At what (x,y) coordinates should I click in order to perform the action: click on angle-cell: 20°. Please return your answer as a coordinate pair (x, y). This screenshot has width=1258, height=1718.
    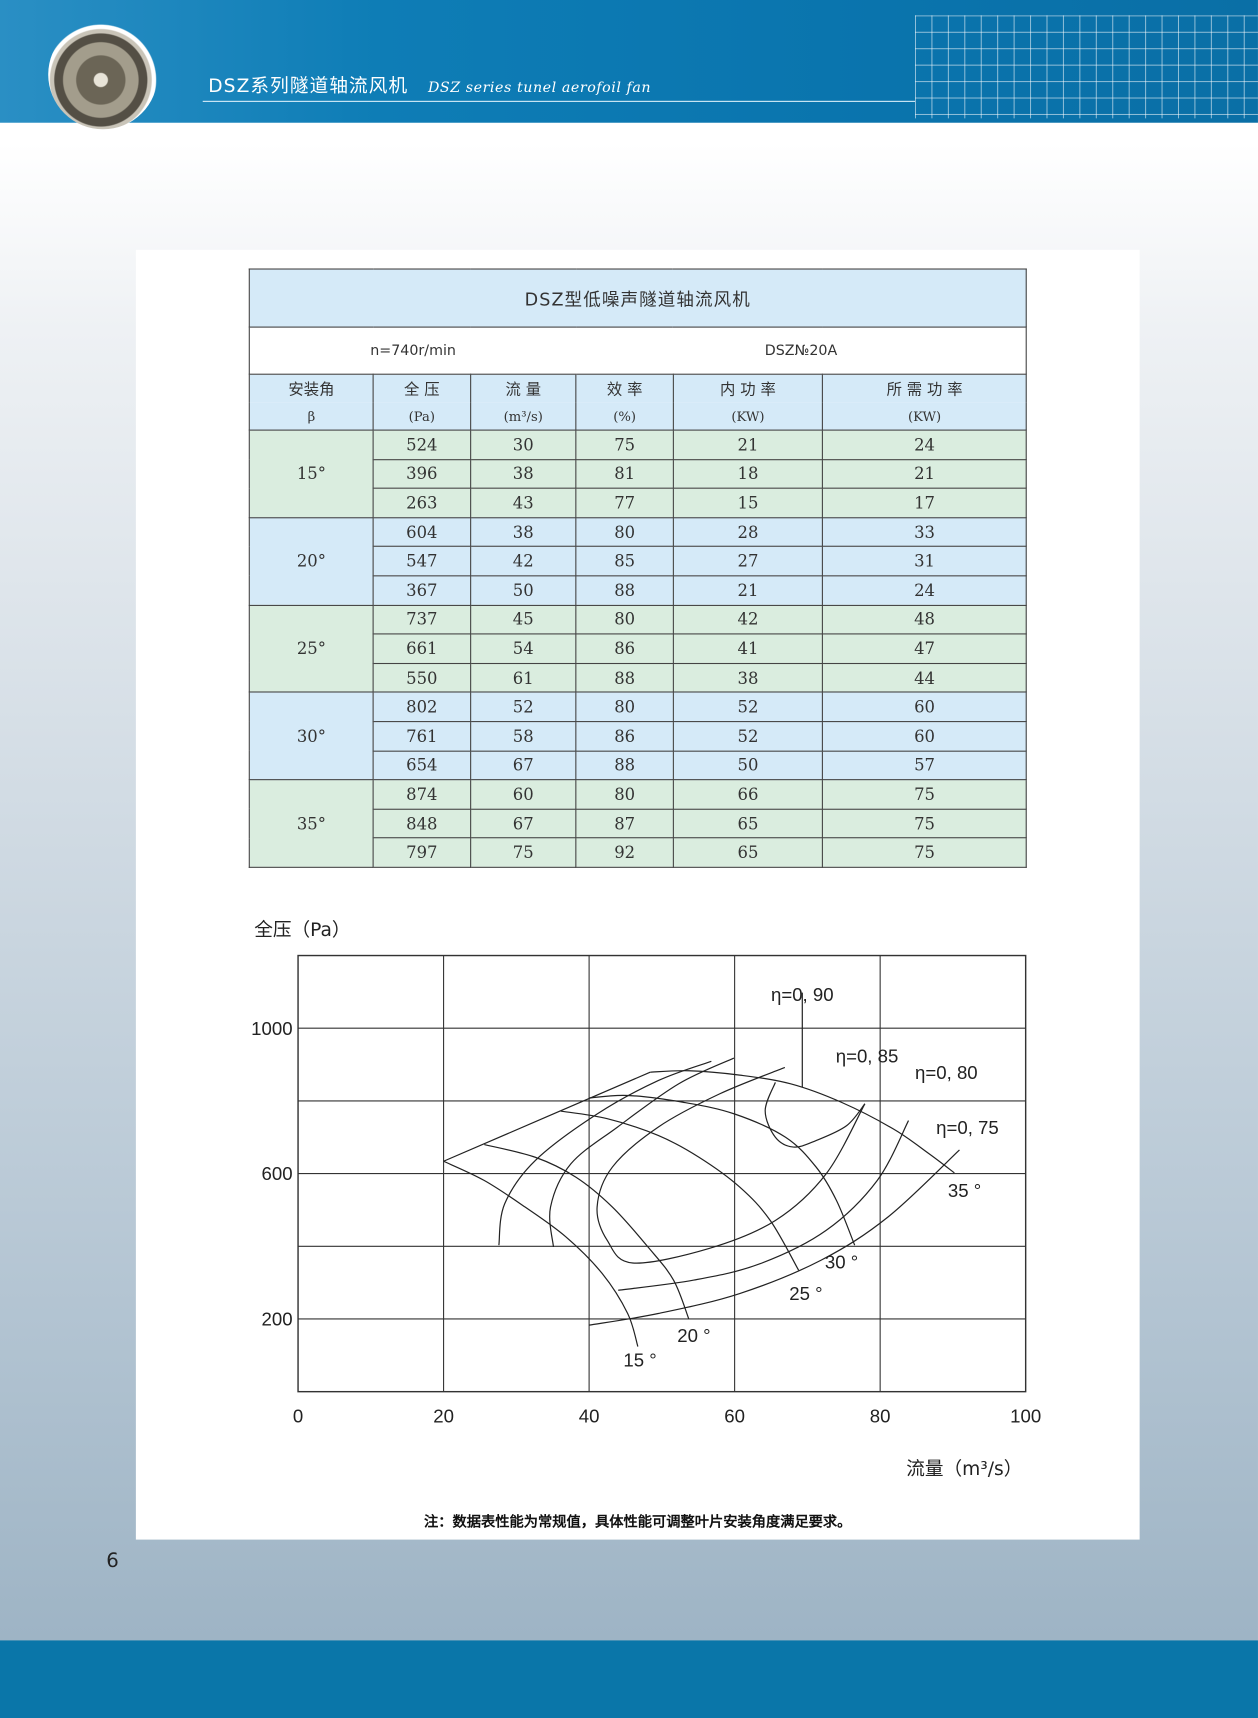
    Looking at the image, I should click on (311, 561).